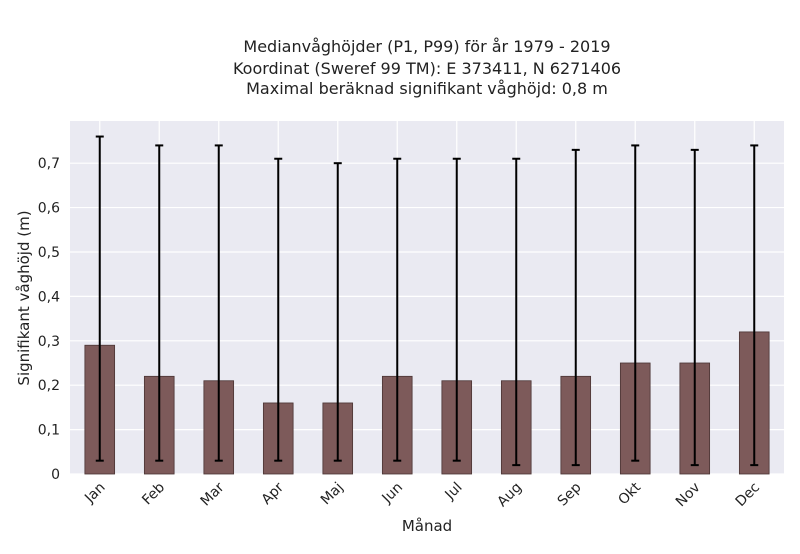  Describe the element at coordinates (49, 253) in the screenshot. I see `y-tick-label: 0,5` at that location.